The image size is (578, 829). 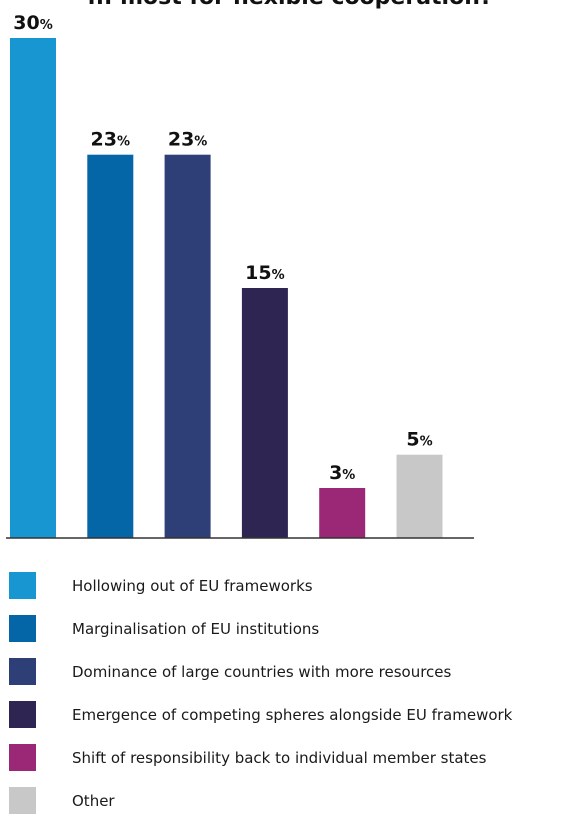 I want to click on value-label-4: 15%, so click(x=264, y=273).